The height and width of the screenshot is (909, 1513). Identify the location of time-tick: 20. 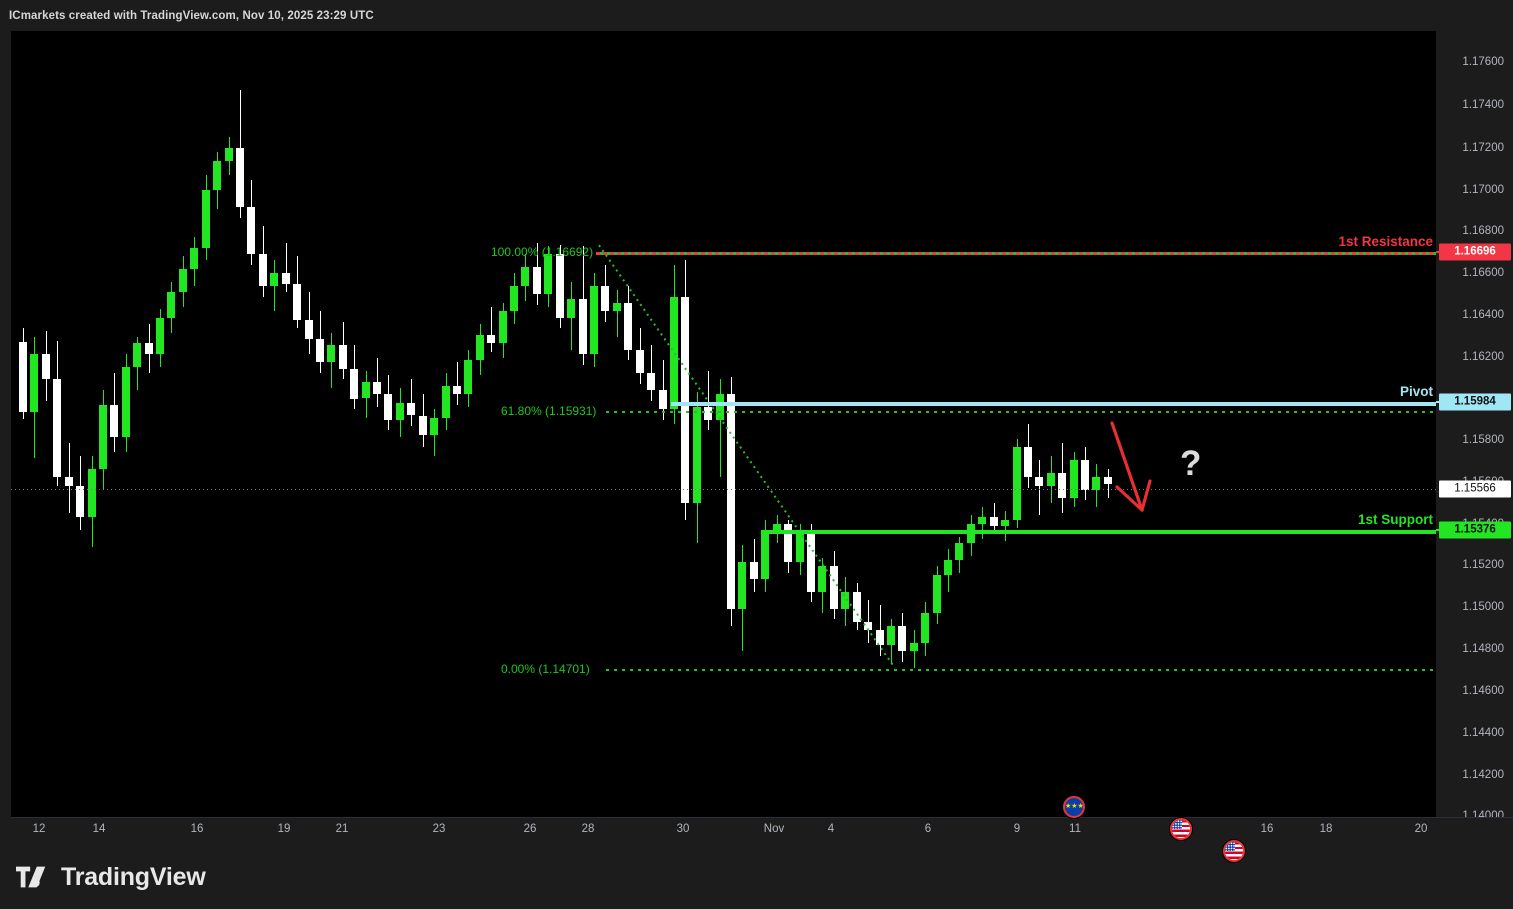
(1421, 829).